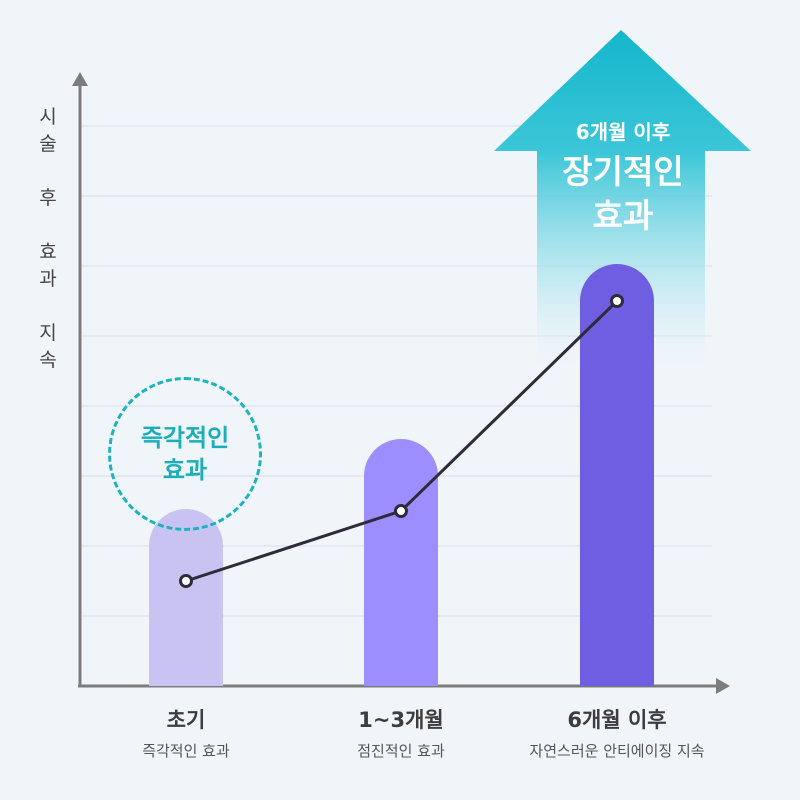 The image size is (800, 800). What do you see at coordinates (623, 132) in the screenshot?
I see `arrow-subtitle: 6개월 이후` at bounding box center [623, 132].